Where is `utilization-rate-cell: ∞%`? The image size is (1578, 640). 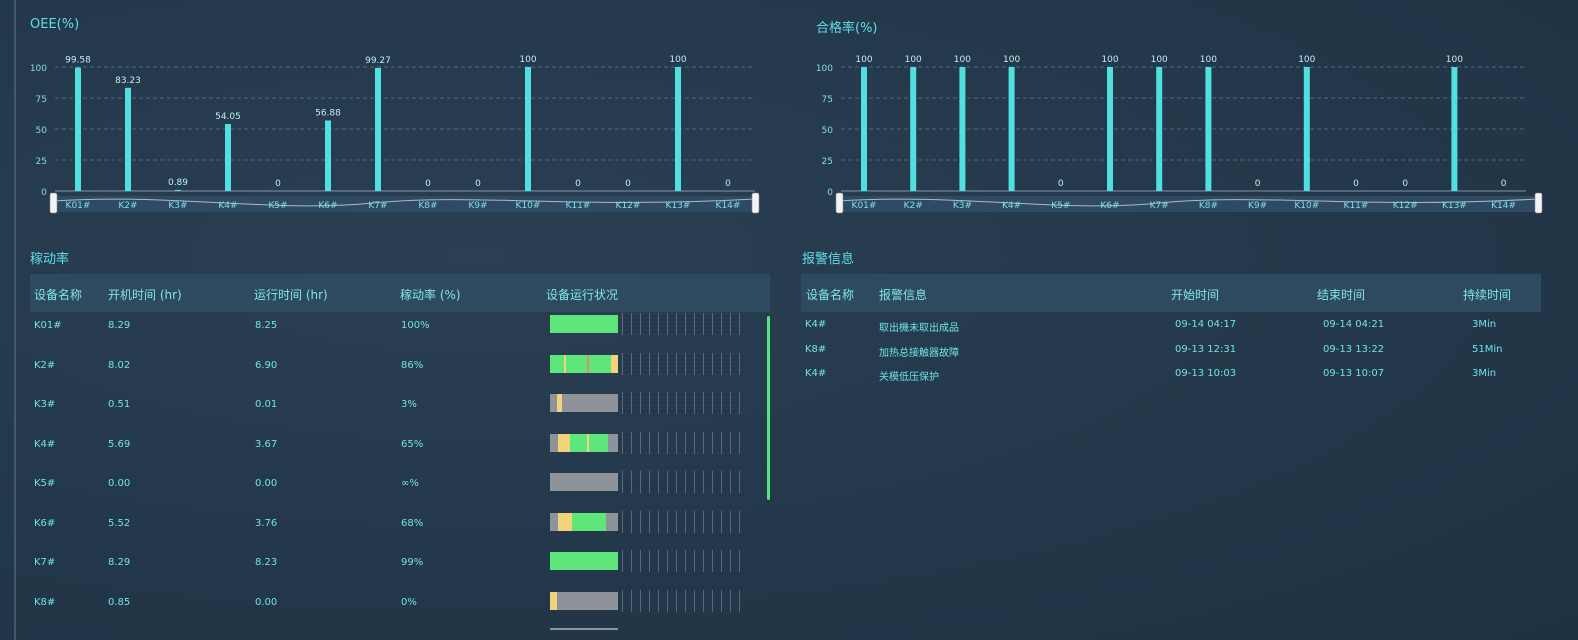 utilization-rate-cell: ∞% is located at coordinates (410, 483).